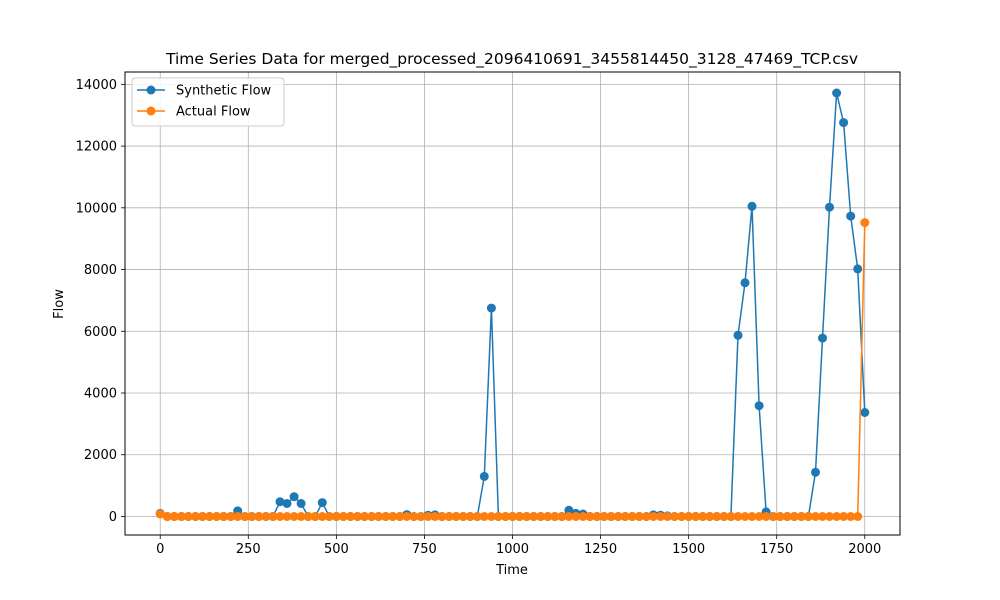  Describe the element at coordinates (213, 112) in the screenshot. I see `legend-label: Actual Flow` at that location.